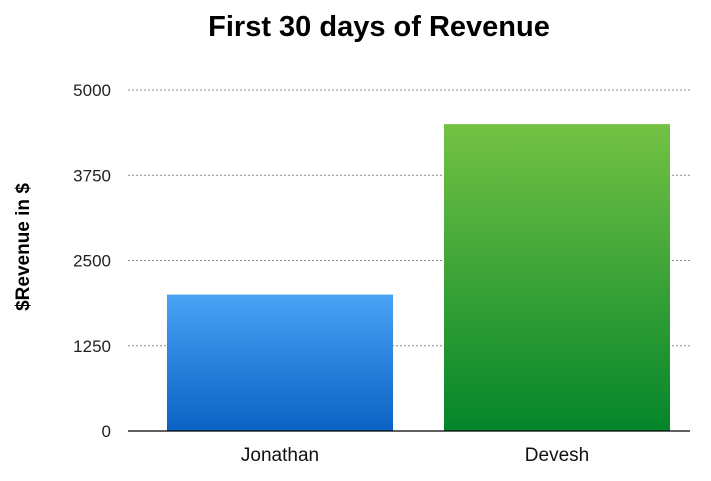  I want to click on x-tick-label: Jonathan, so click(280, 455).